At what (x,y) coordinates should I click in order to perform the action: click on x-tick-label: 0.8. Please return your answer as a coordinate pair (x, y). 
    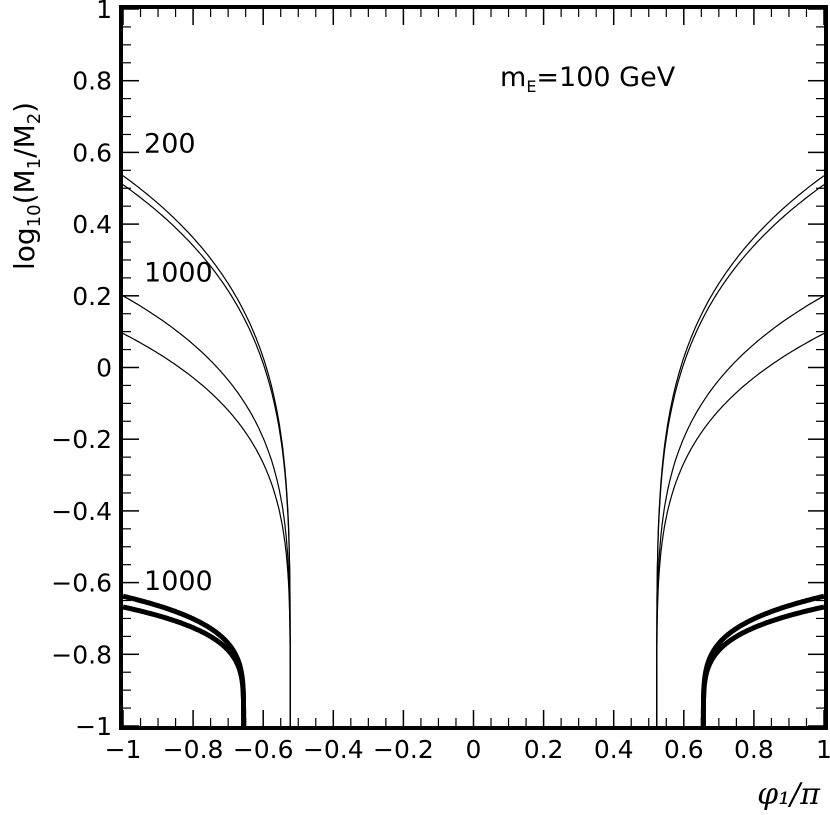
    Looking at the image, I should click on (754, 749).